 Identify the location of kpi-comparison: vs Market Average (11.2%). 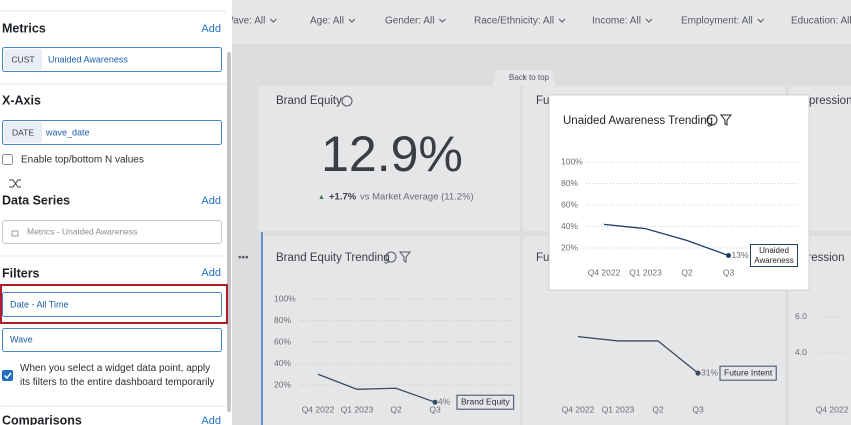
(417, 197).